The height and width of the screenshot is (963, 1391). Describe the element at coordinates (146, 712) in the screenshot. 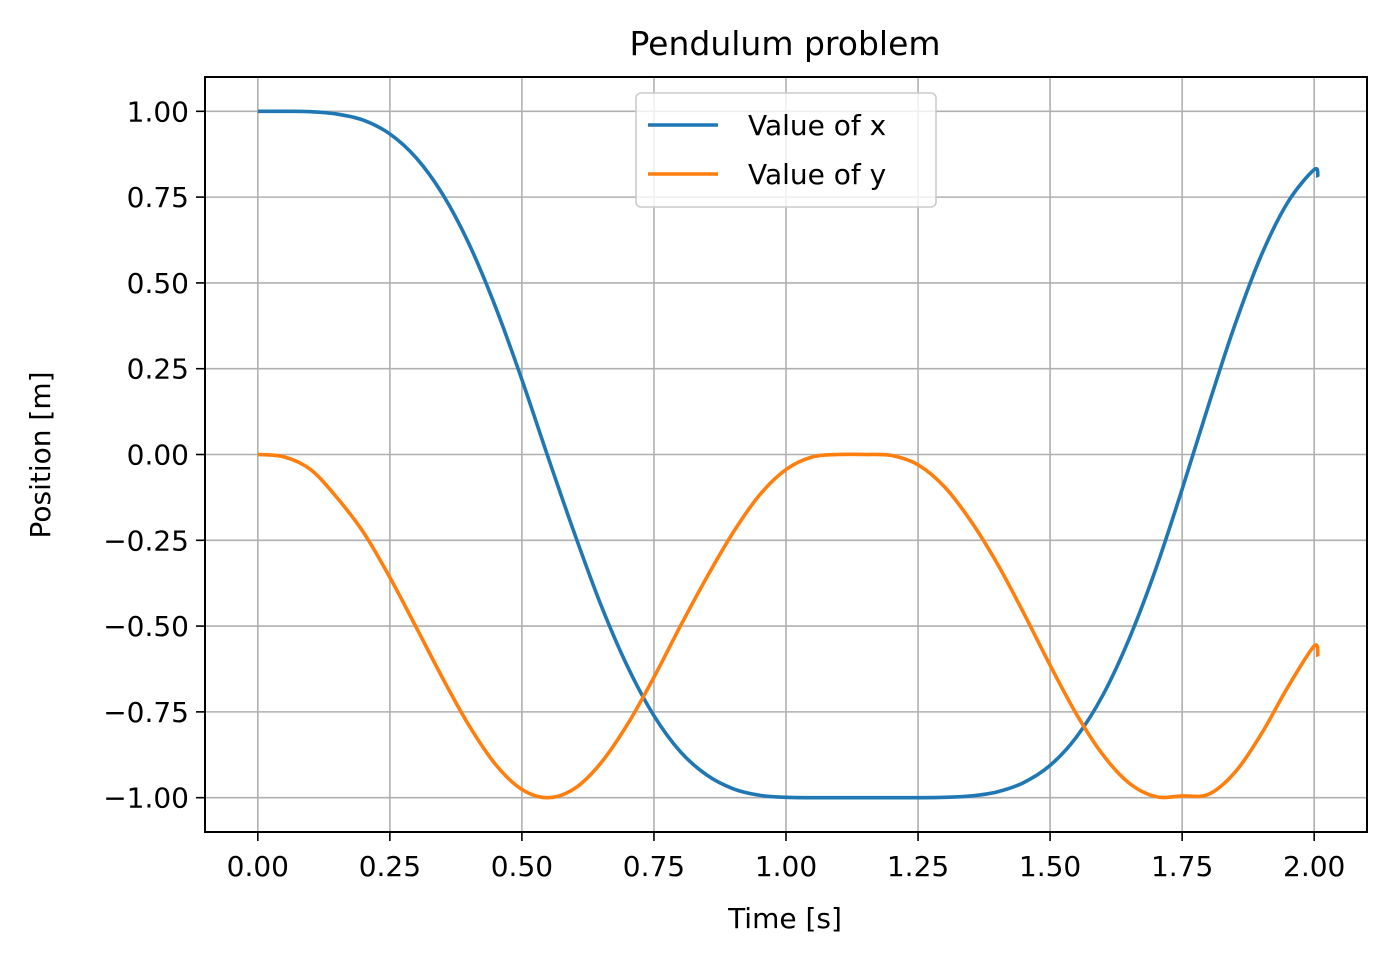

I see `y-tick-label: −0.75` at that location.